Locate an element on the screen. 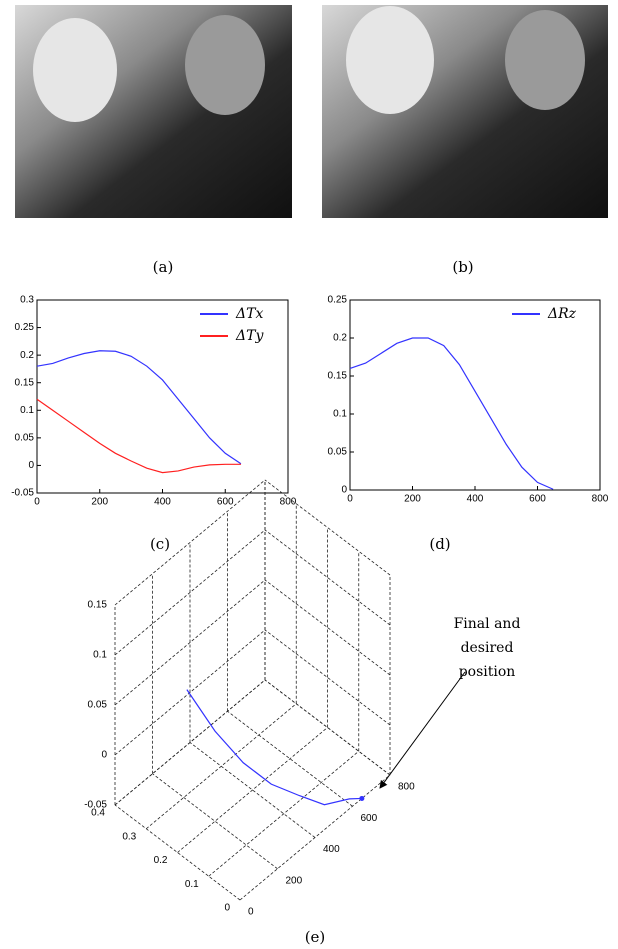 The image size is (618, 949). caption: (c) is located at coordinates (160, 544).